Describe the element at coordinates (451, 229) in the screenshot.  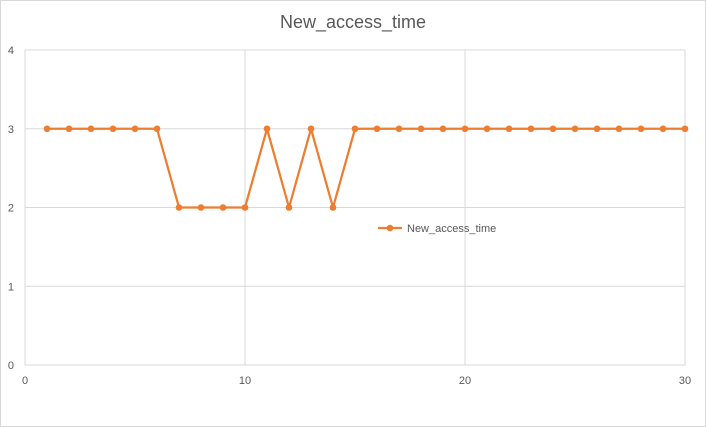
I see `legend-label: New_access_time` at that location.